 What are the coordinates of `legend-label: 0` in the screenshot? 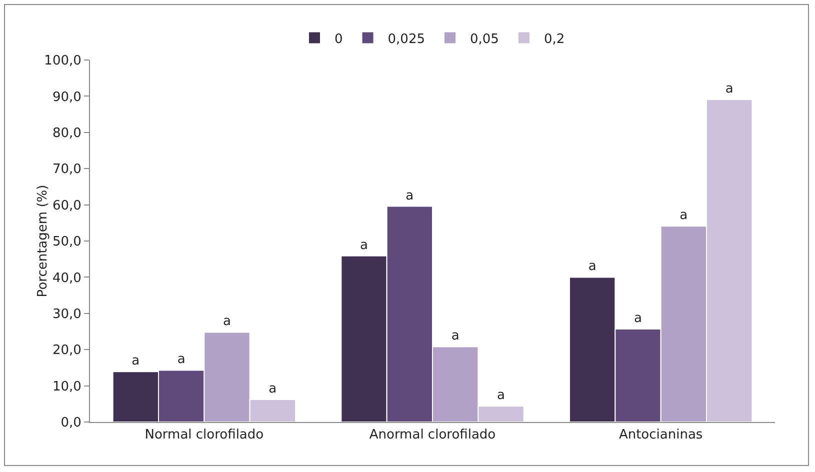 It's located at (338, 39).